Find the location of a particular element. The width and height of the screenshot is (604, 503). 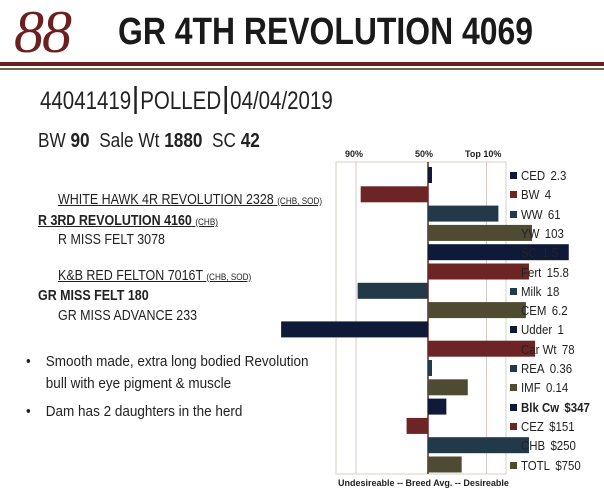

epd-trait-ww: WW 61 is located at coordinates (541, 215).